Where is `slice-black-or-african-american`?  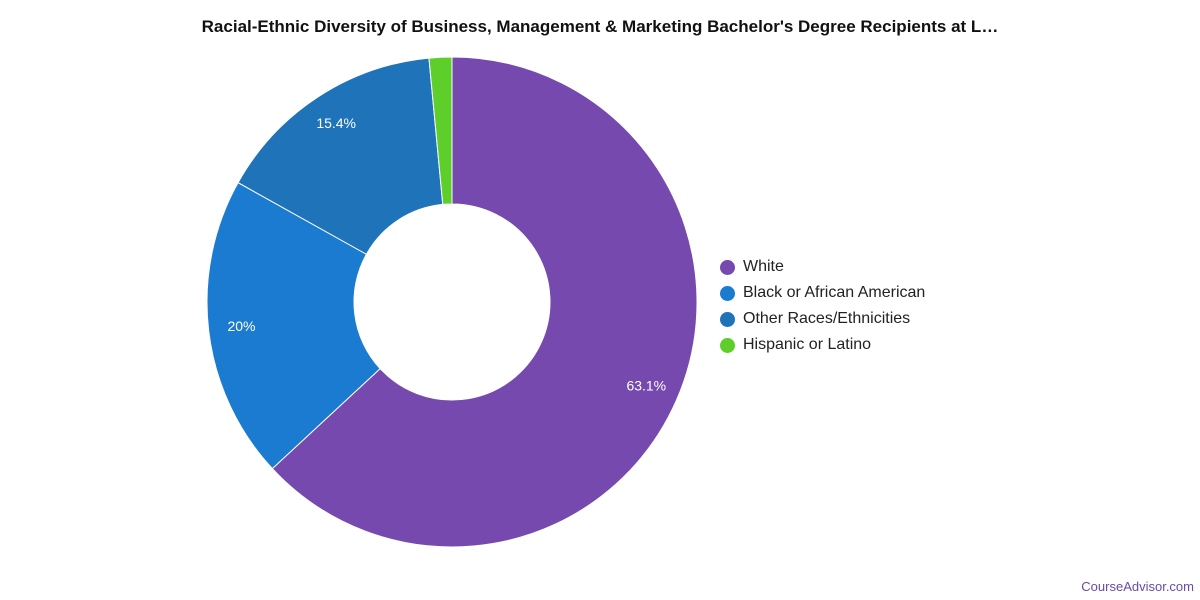 slice-black-or-african-american is located at coordinates (293, 325).